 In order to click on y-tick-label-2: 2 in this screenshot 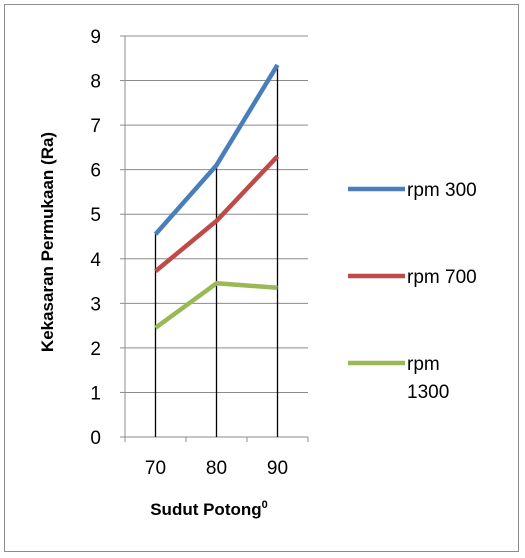, I will do `click(95, 349)`.